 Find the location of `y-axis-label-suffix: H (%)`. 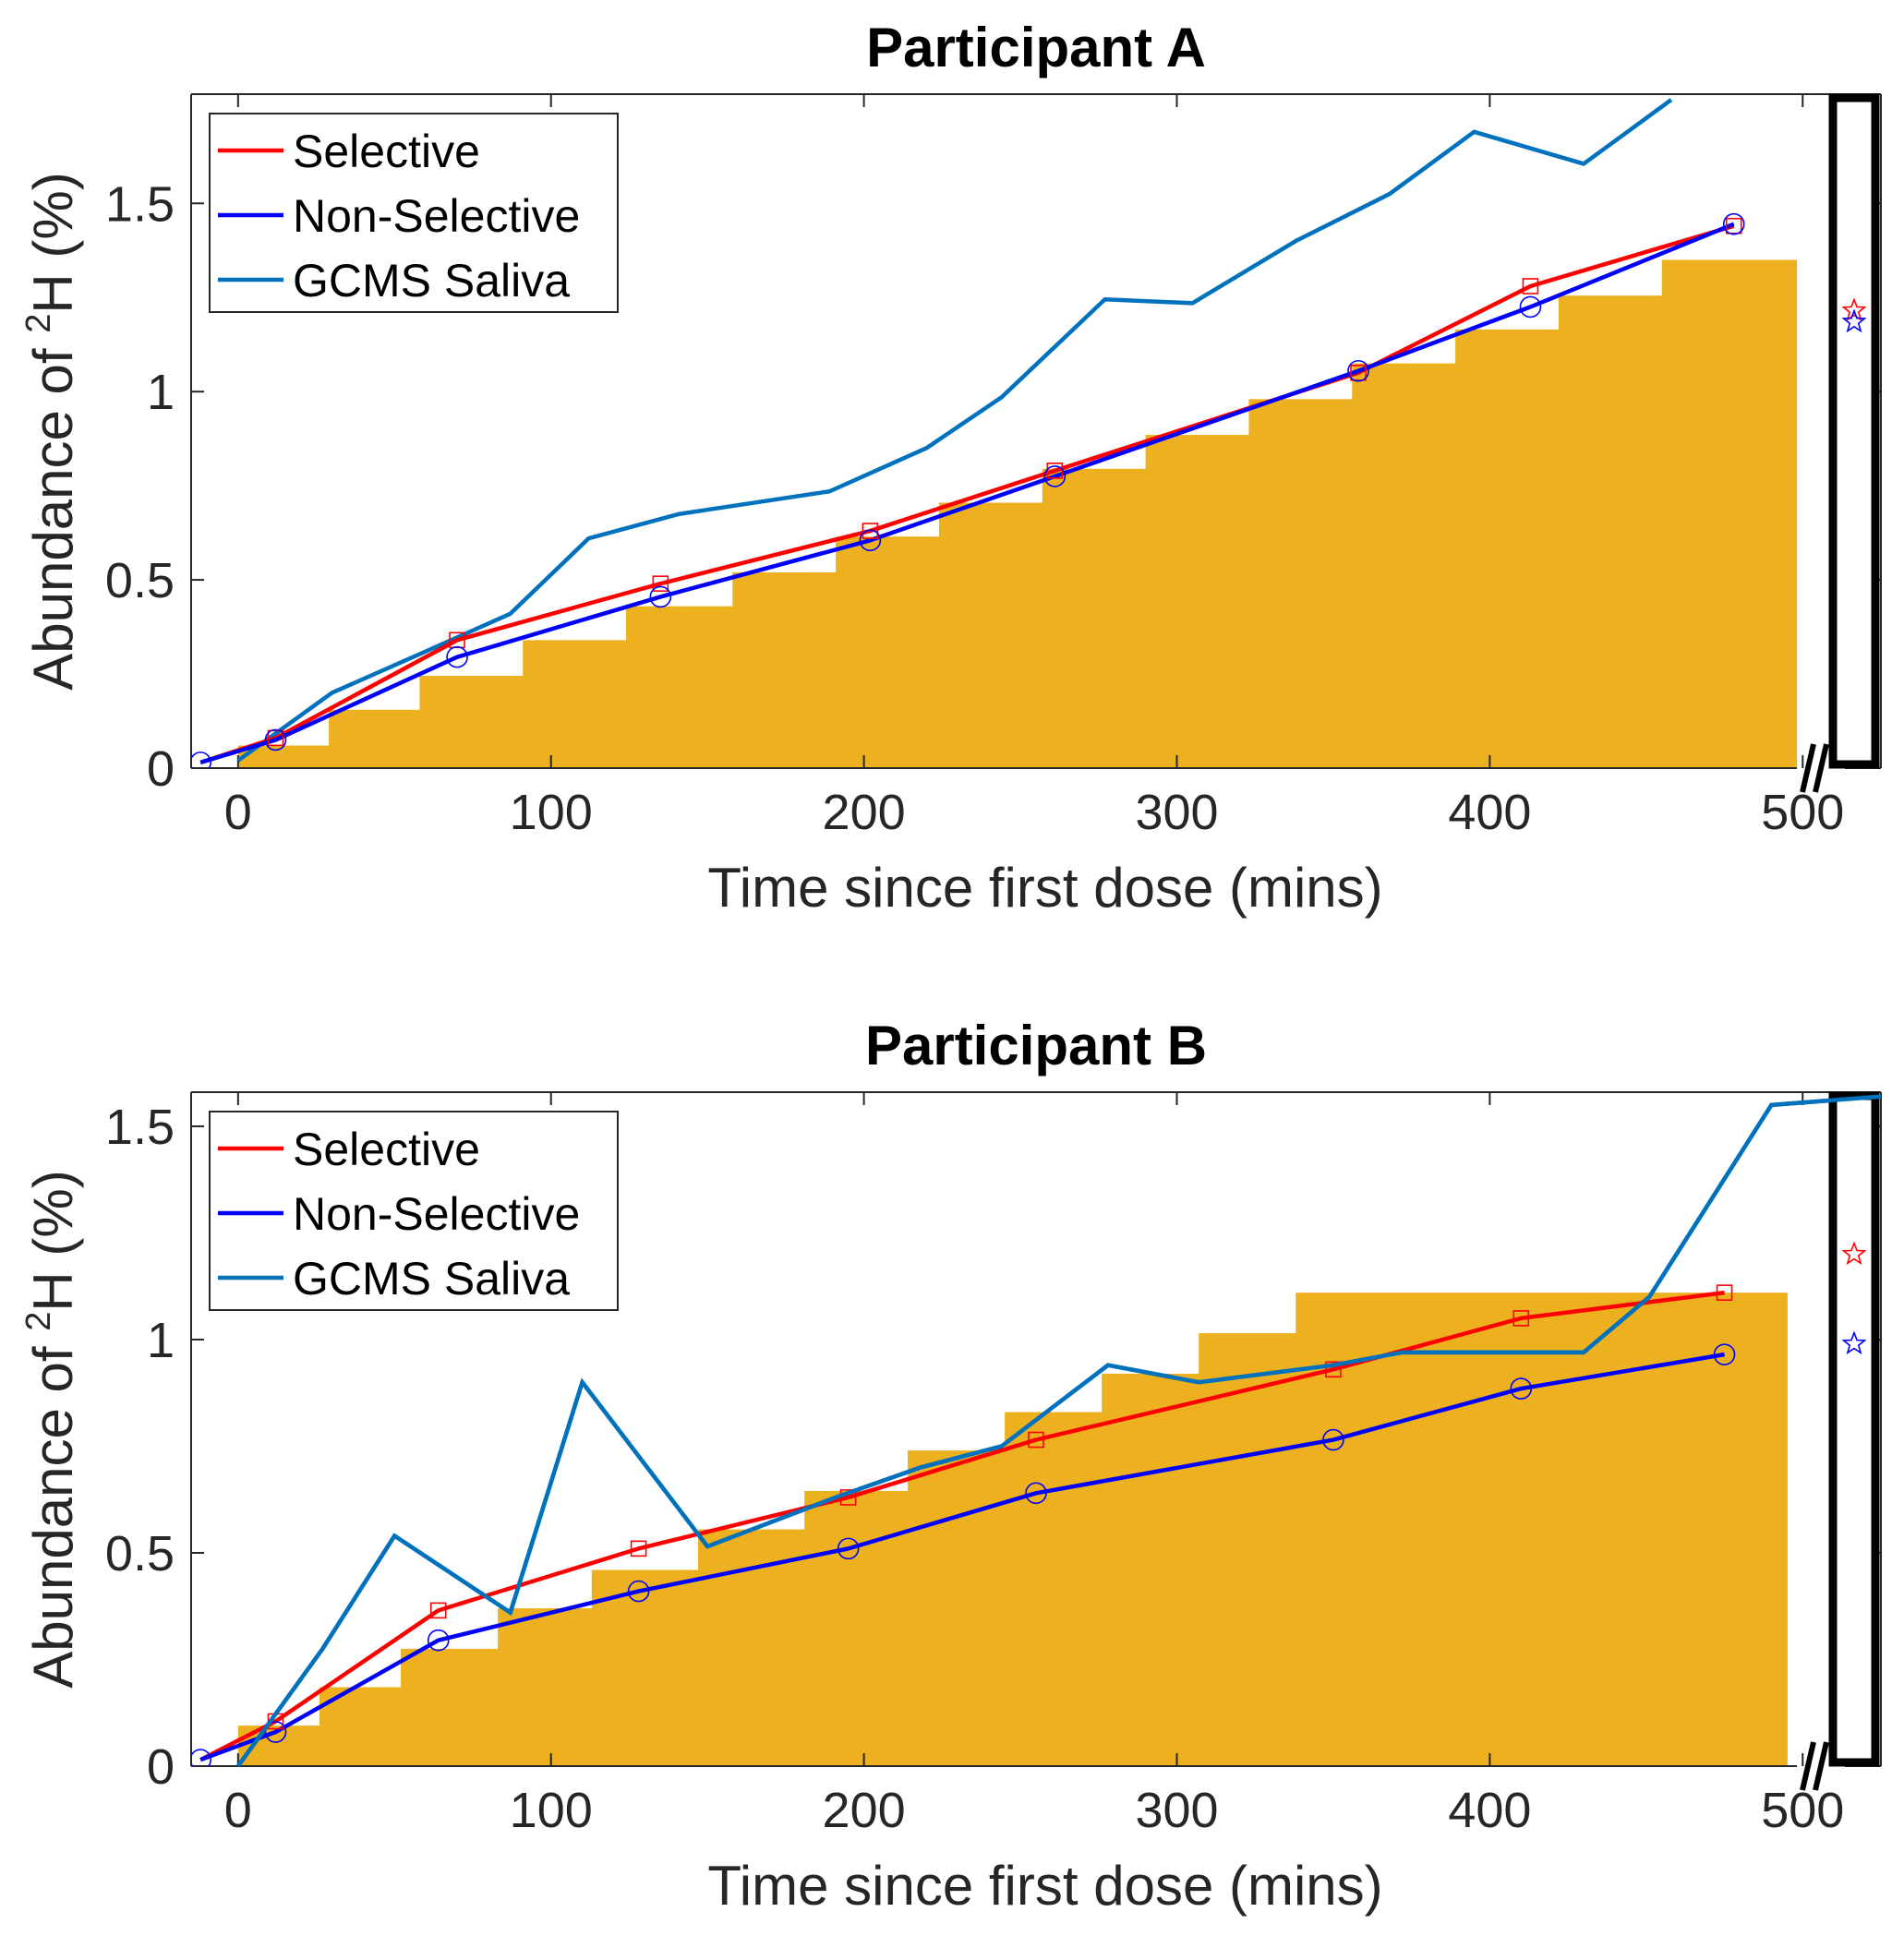

y-axis-label-suffix: H (%) is located at coordinates (53, 1240).